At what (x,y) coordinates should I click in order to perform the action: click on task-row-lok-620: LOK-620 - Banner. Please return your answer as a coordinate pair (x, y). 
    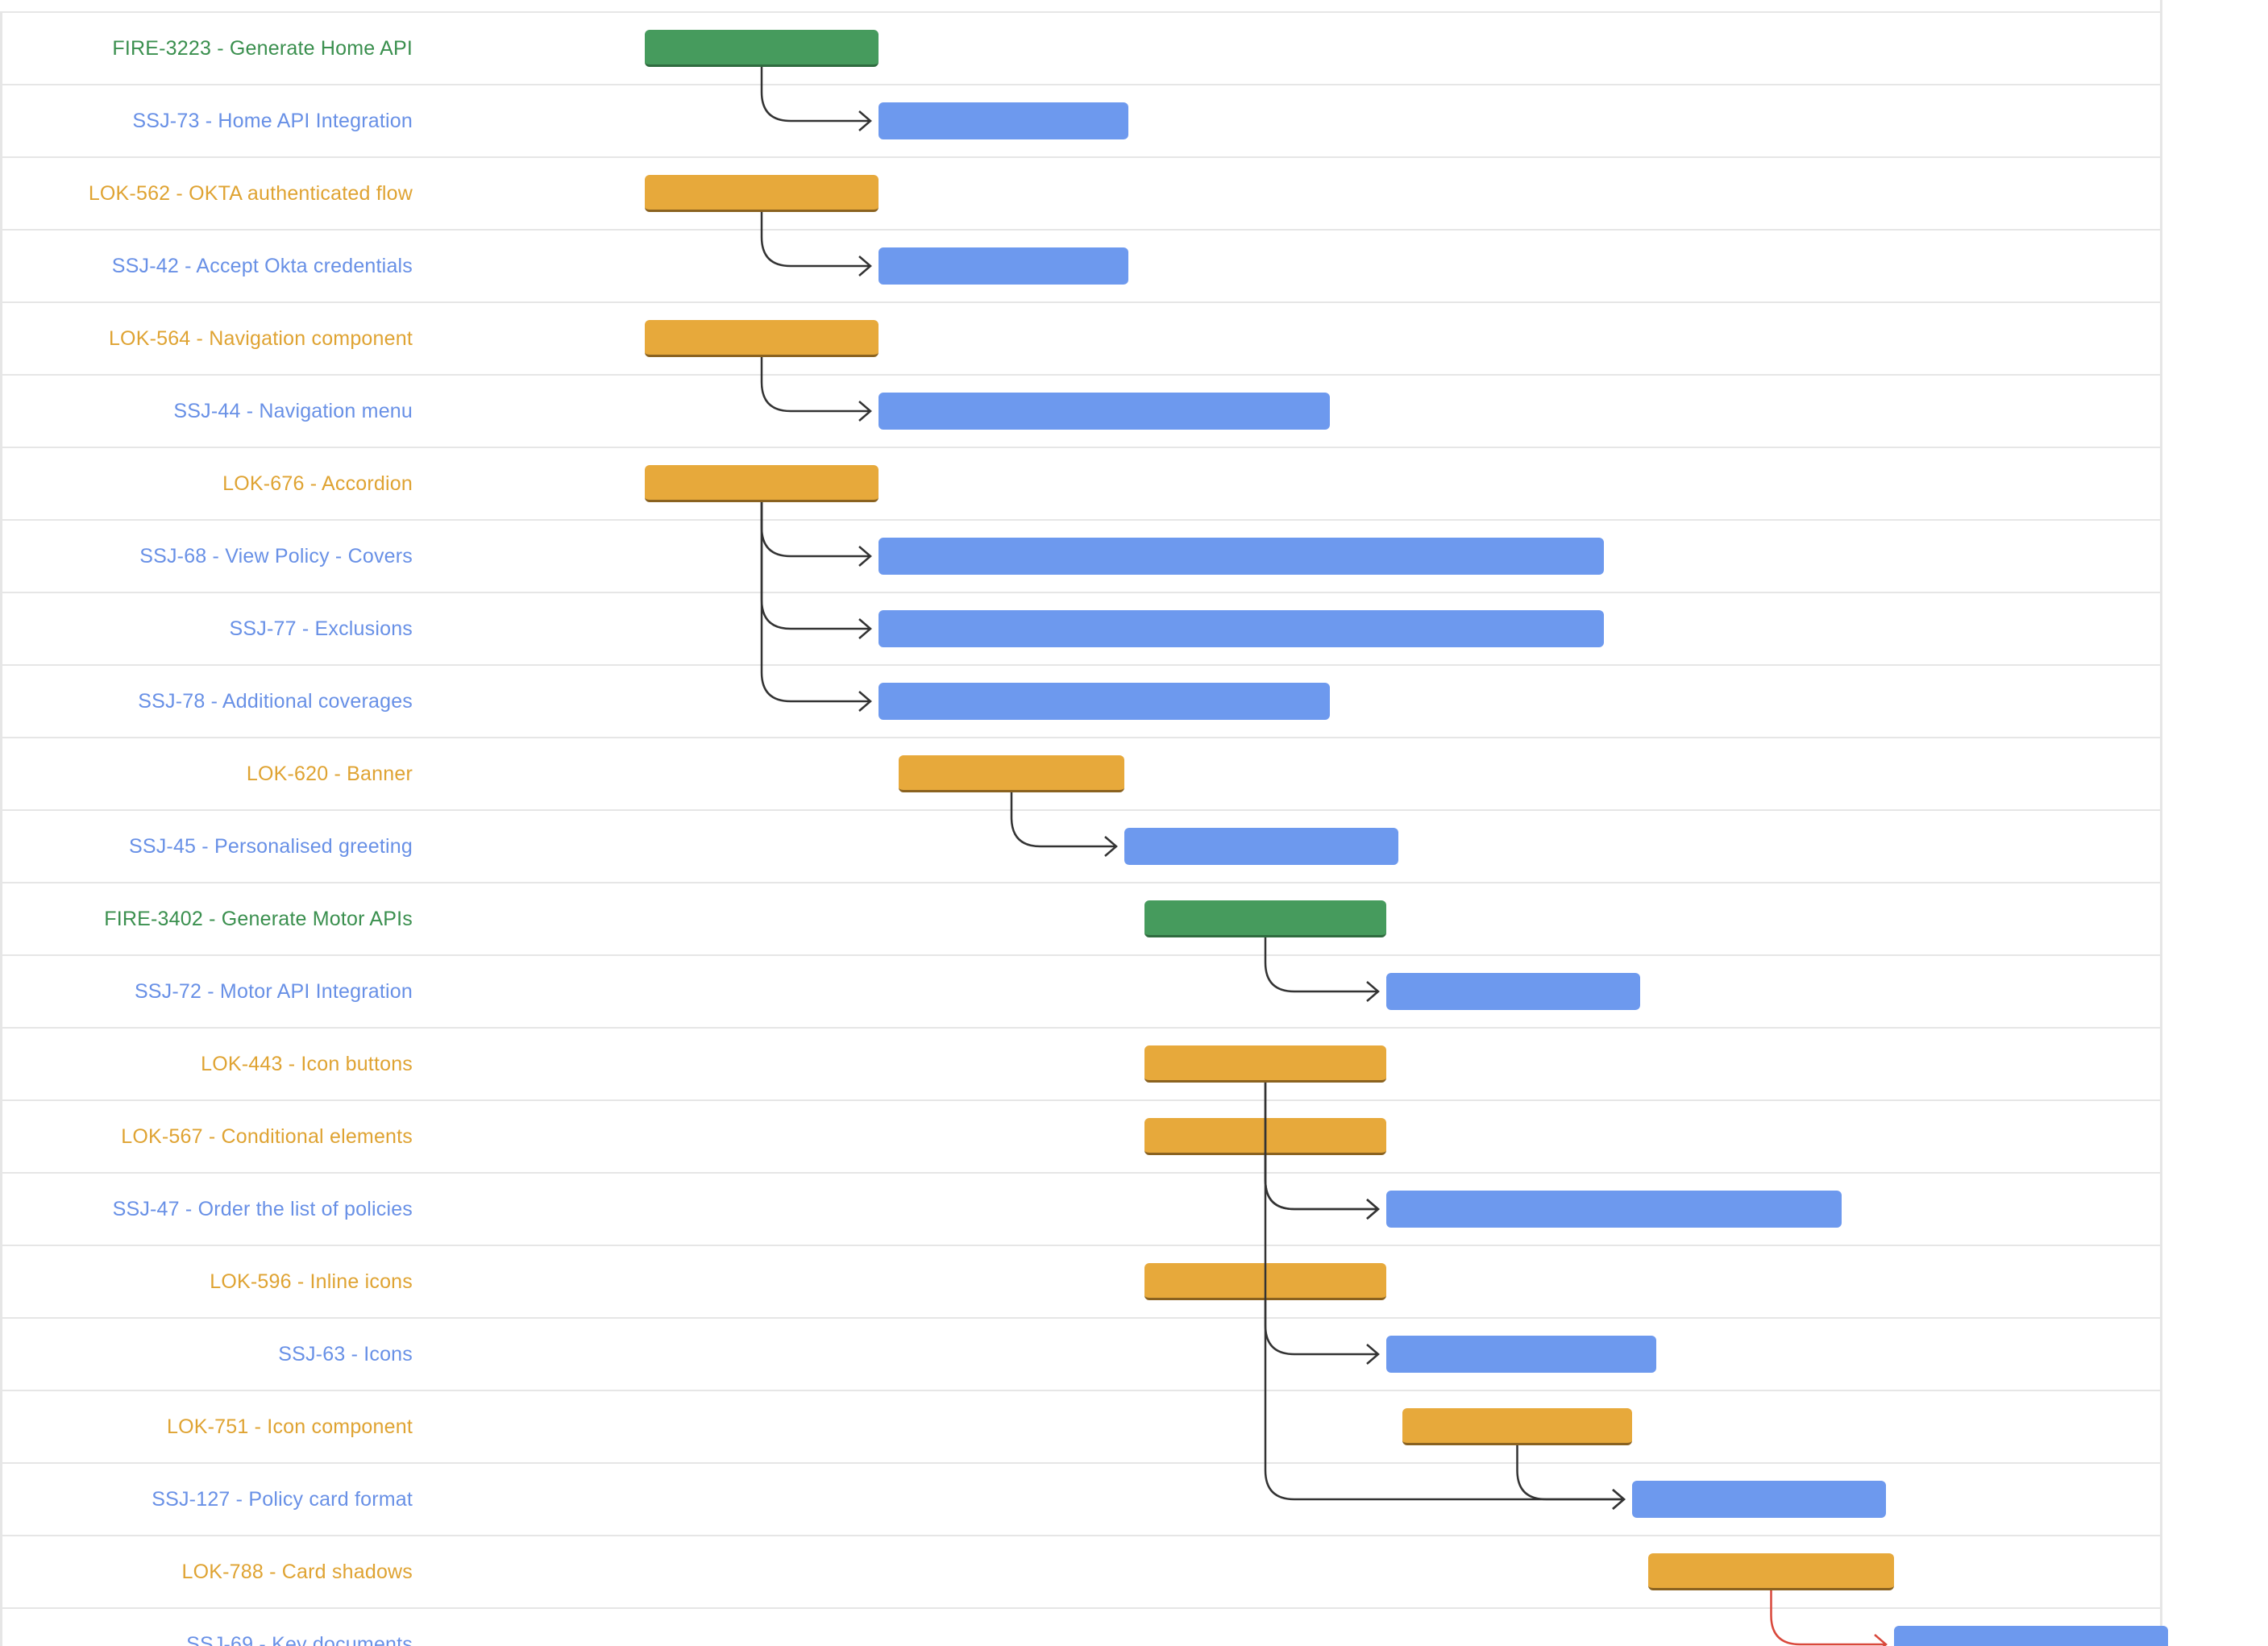
    Looking at the image, I should click on (1081, 774).